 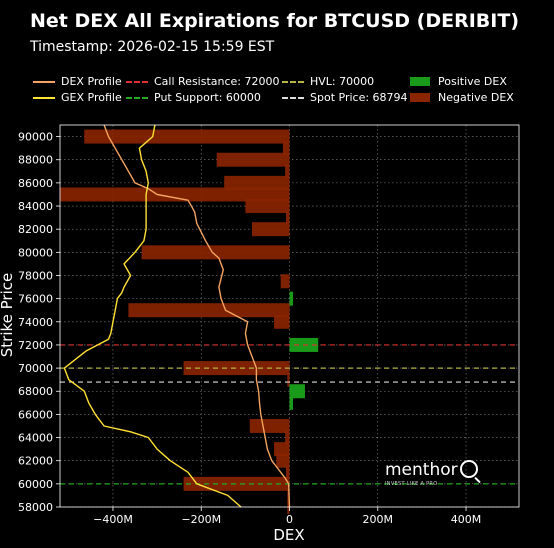 I want to click on y-tick-label-4: 66000, so click(x=35, y=414).